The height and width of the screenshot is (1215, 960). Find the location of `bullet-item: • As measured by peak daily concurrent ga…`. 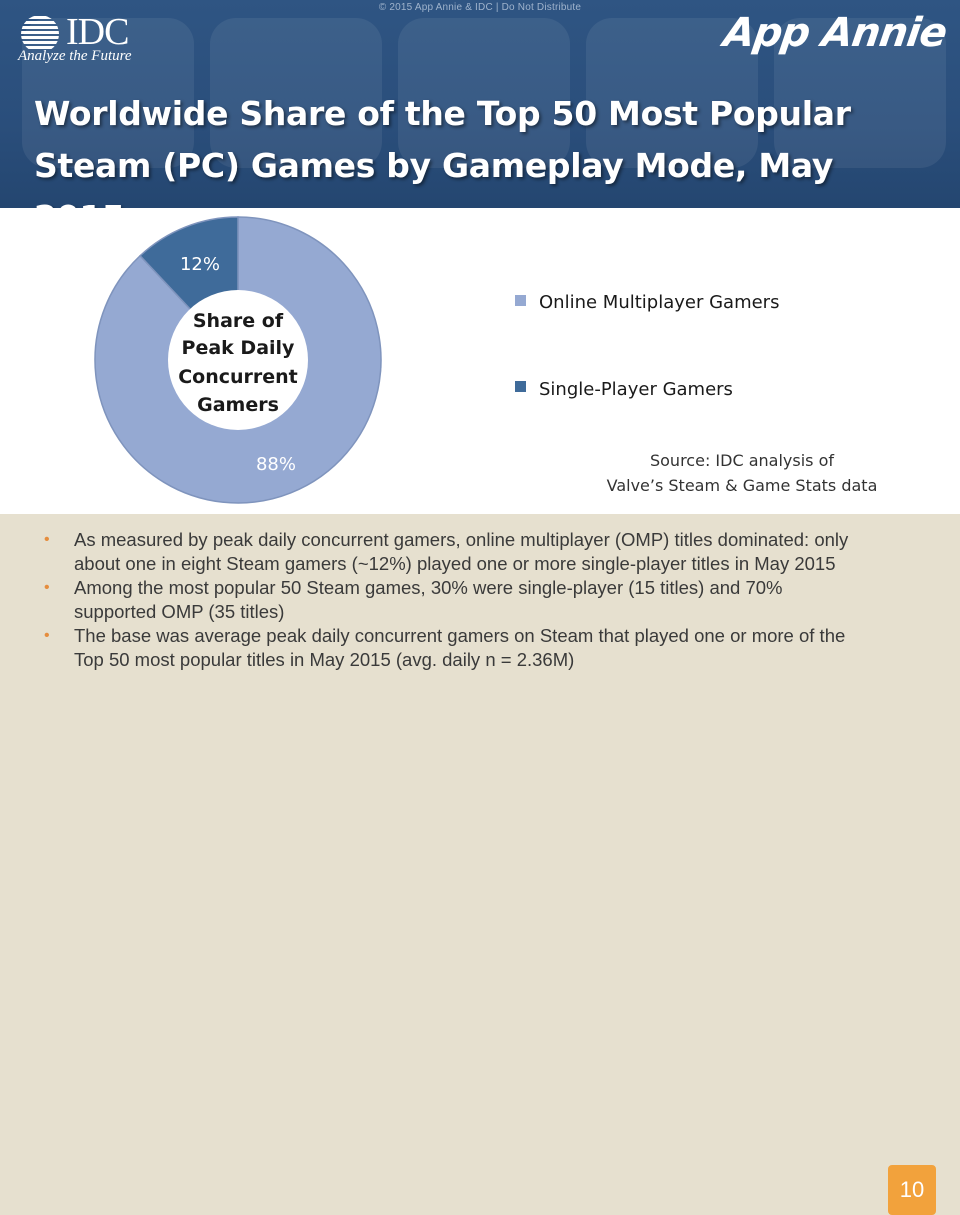

bullet-item: • As measured by peak daily concurrent ga… is located at coordinates (454, 552).